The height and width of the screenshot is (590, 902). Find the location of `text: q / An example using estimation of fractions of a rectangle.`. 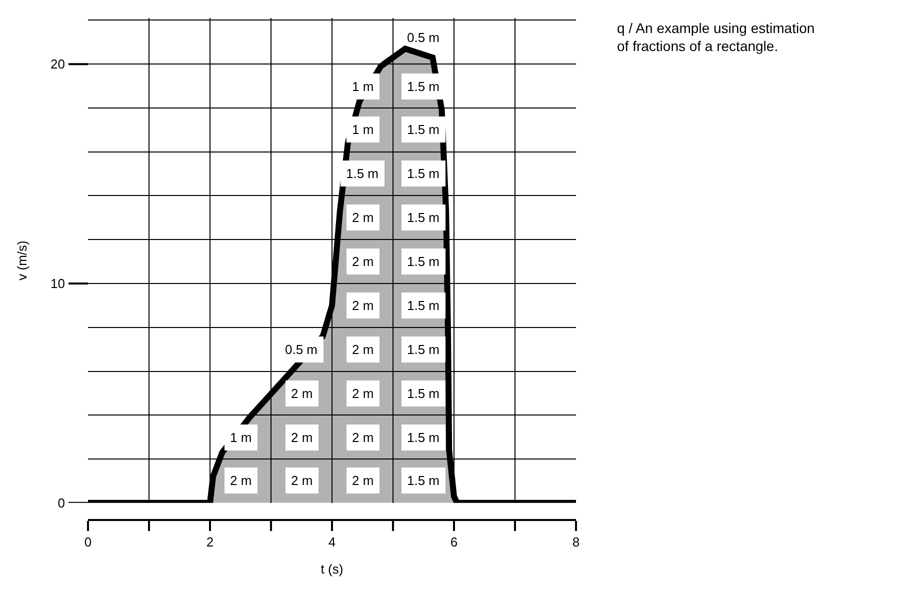

text: q / An example using estimation of fractions of a rectangle. is located at coordinates (716, 37).